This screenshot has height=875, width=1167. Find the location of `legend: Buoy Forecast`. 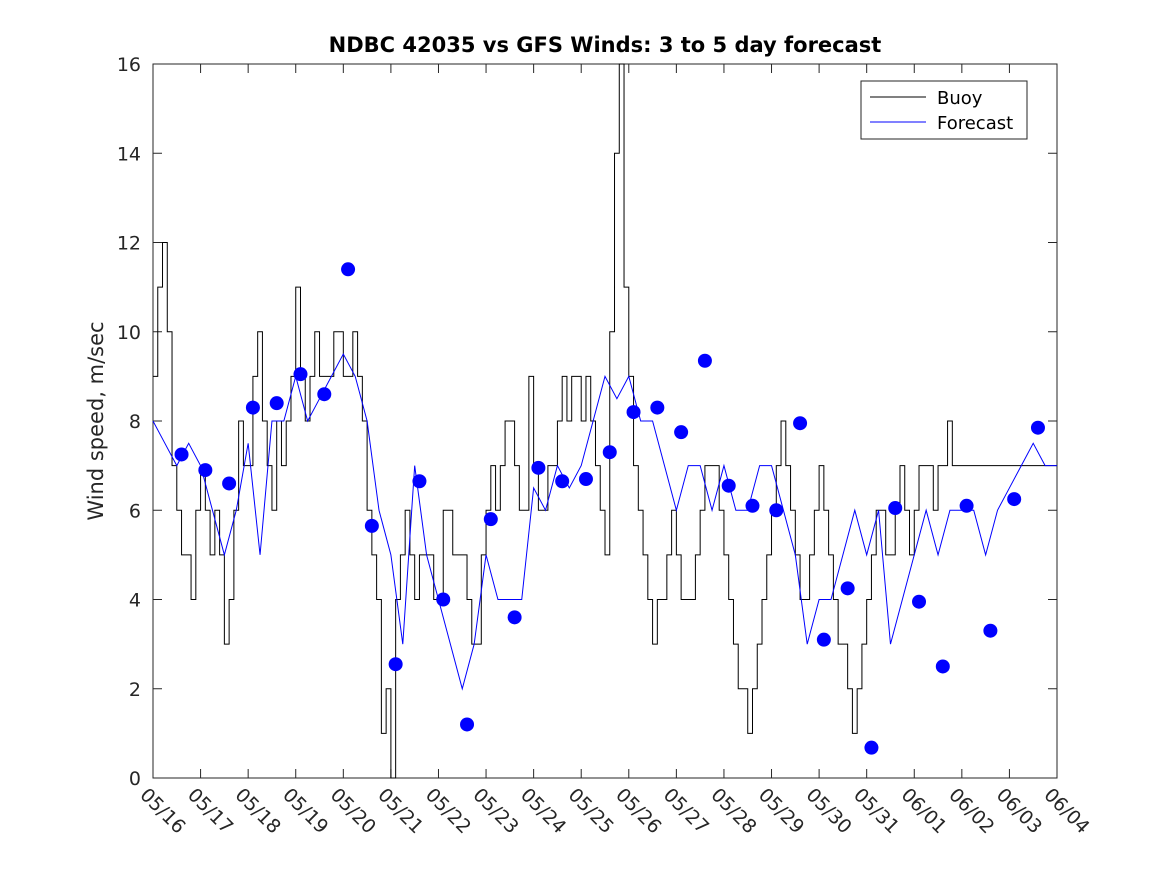

legend: Buoy Forecast is located at coordinates (944, 110).